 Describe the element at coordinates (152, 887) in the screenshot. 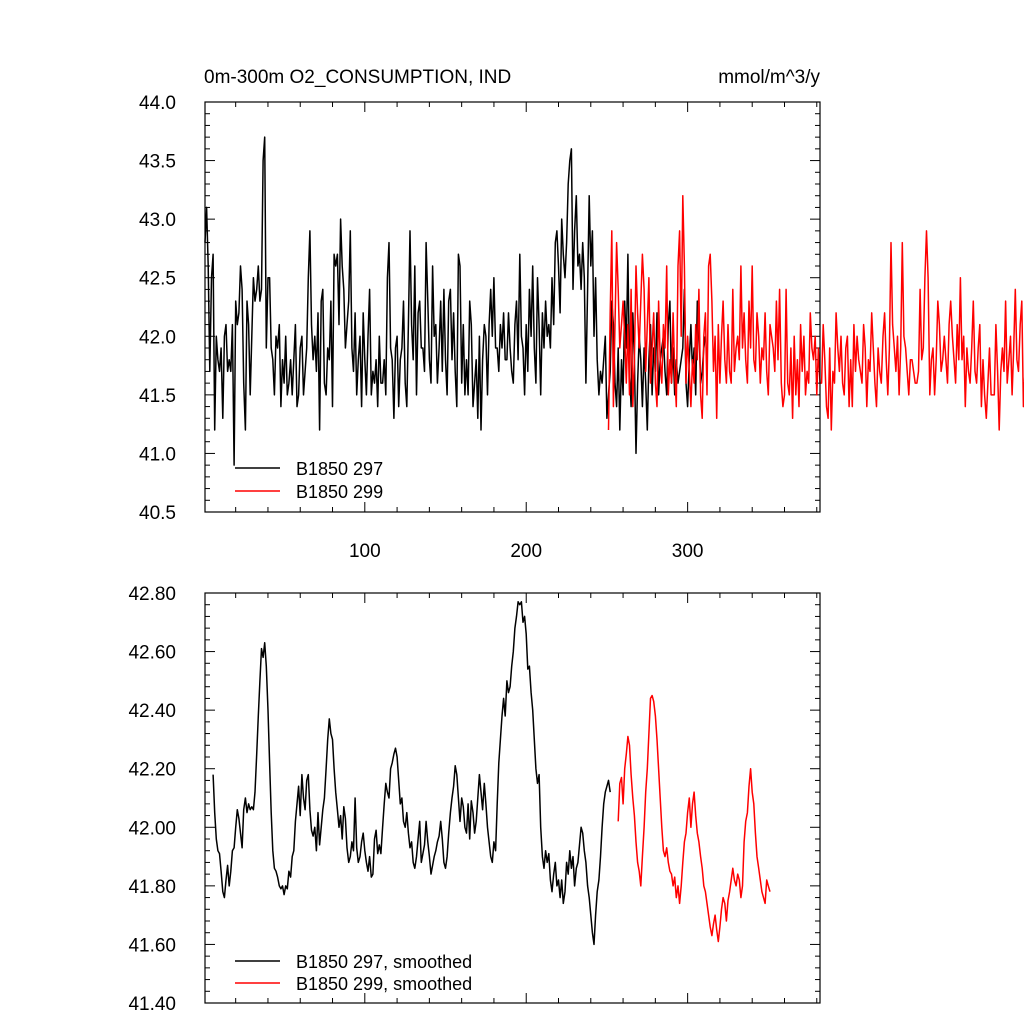

I see `y-tick-label: 41.80` at that location.